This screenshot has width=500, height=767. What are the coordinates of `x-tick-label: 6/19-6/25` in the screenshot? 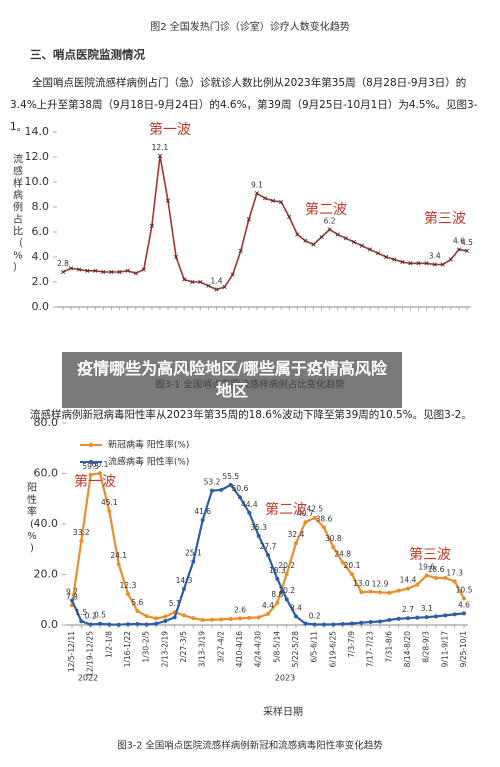 It's located at (332, 649).